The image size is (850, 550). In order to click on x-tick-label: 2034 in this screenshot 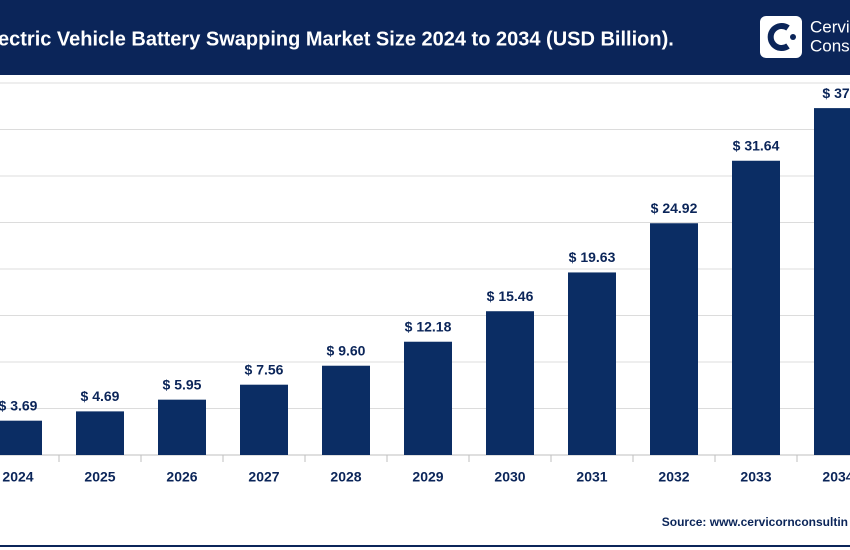, I will do `click(836, 477)`.